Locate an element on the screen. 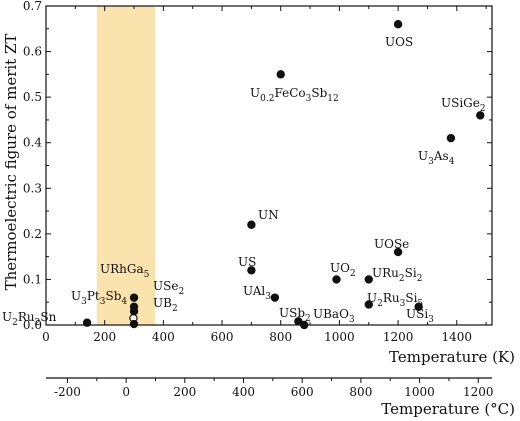  x2-tick-label: 1200 is located at coordinates (478, 392).